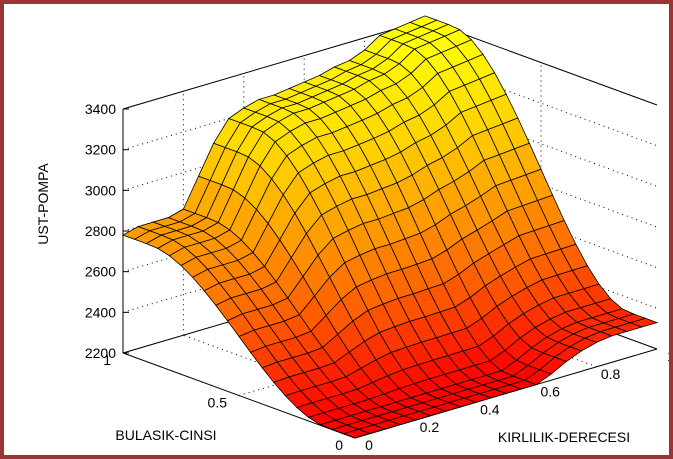 This screenshot has width=673, height=459. Describe the element at coordinates (611, 374) in the screenshot. I see `tick-label: 0.8` at that location.